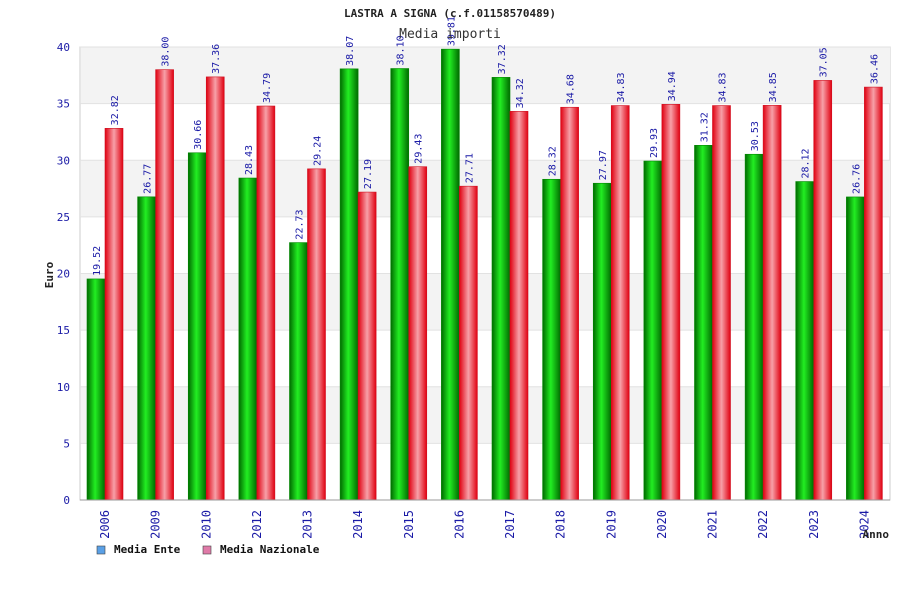 The image size is (900, 600). Describe the element at coordinates (874, 69) in the screenshot. I see `value-label-media-nazionale-2024: 36.46` at that location.